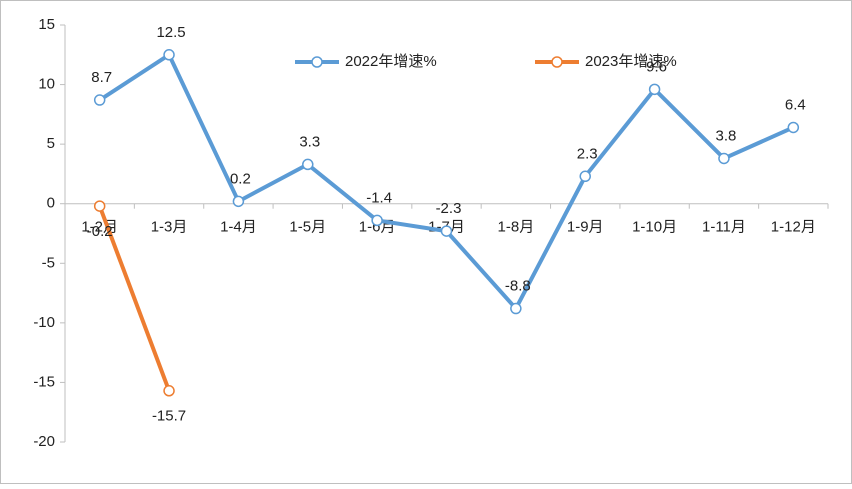 This screenshot has width=852, height=489. Describe the element at coordinates (516, 227) in the screenshot. I see `x-tick-label: 1-8月` at that location.